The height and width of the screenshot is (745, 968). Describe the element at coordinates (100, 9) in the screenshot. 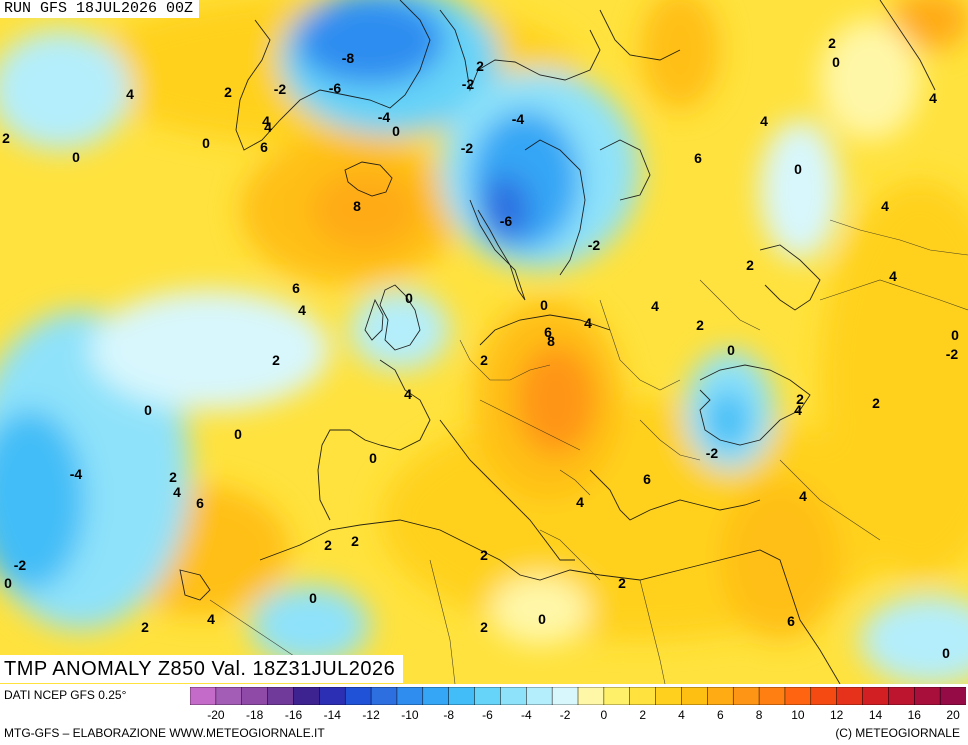

I see `run-label: RUN GFS 18JUL2026 00Z` at that location.